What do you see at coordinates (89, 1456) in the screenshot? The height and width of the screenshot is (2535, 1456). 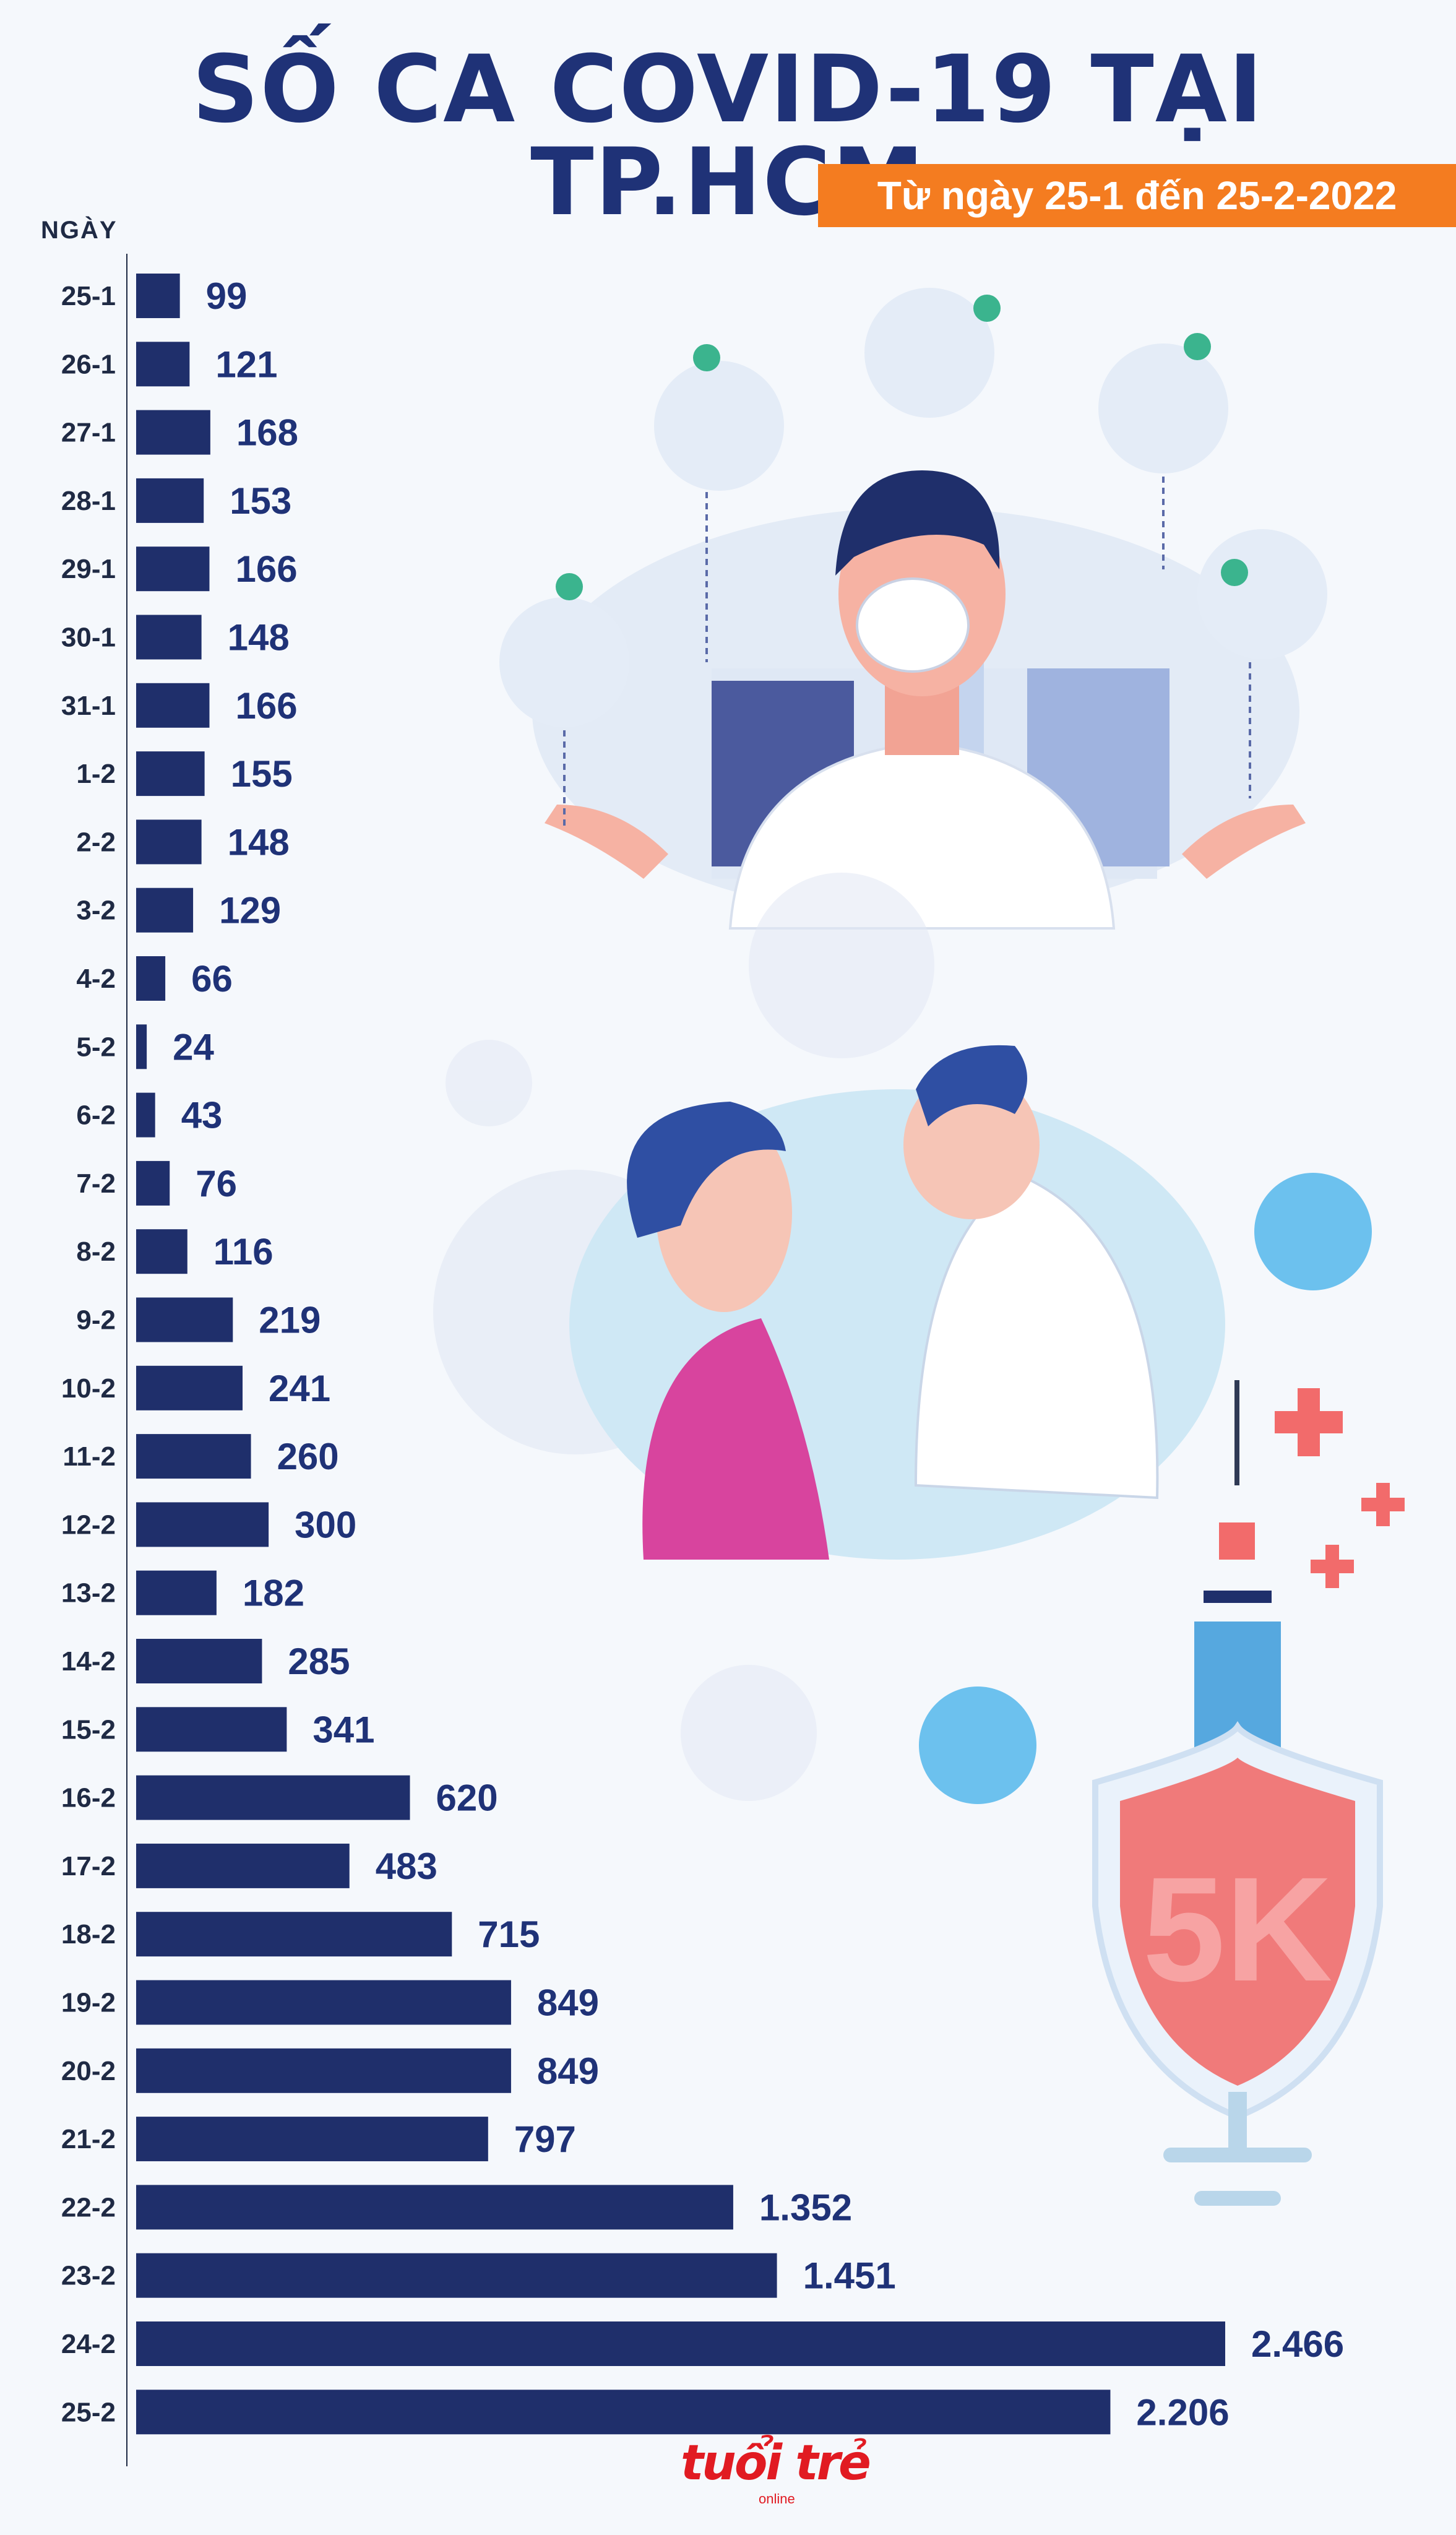 I see `category-tick-label: 11-2` at bounding box center [89, 1456].